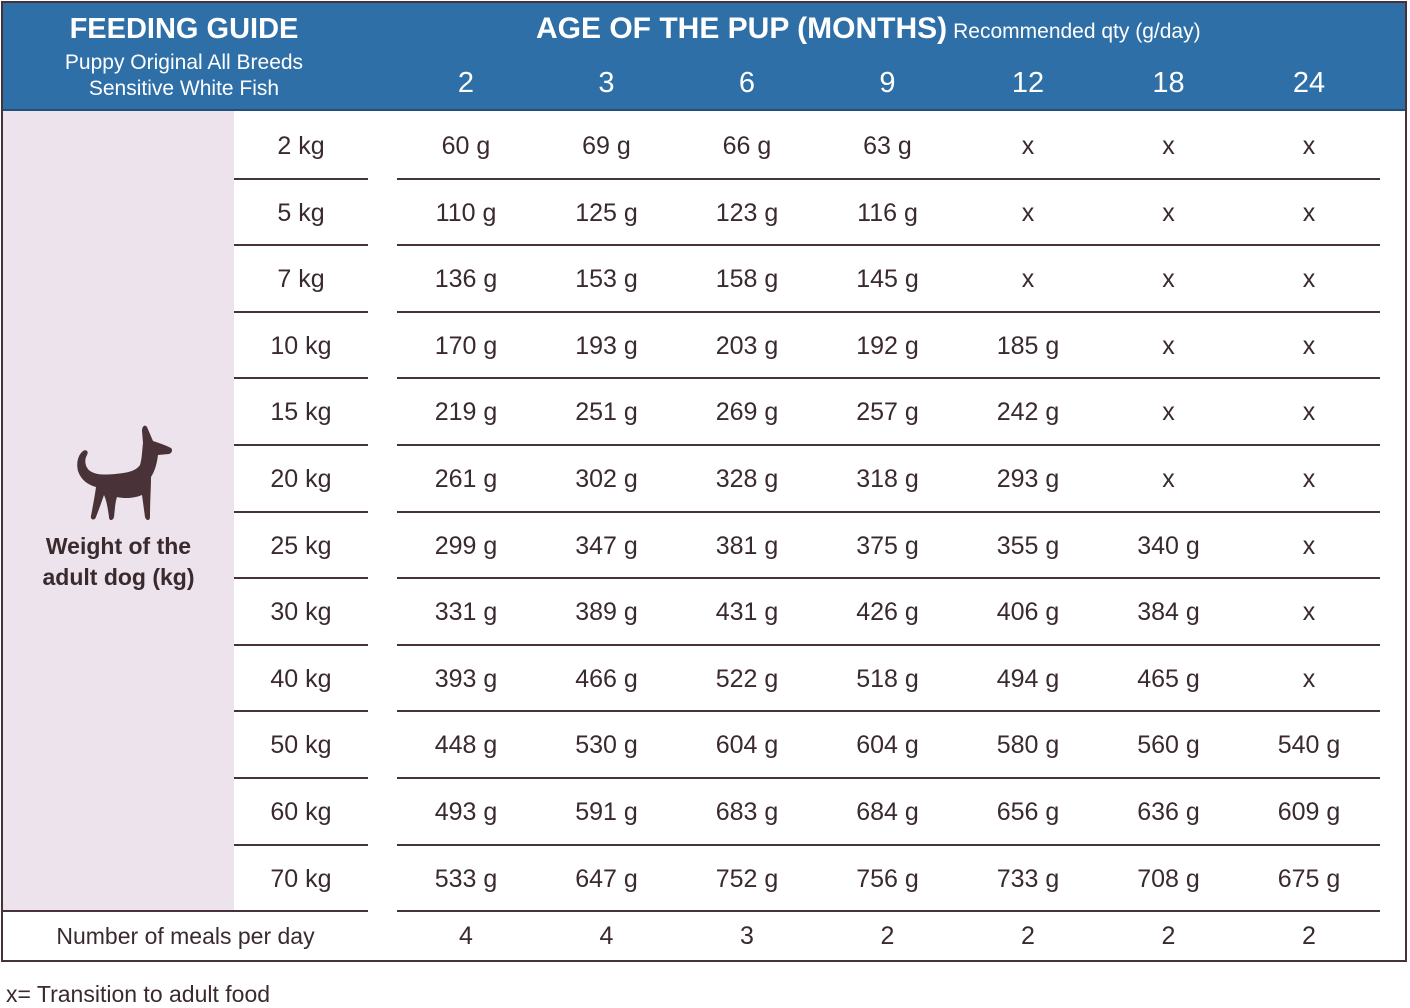 Image resolution: width=1410 pixels, height=1008 pixels. What do you see at coordinates (747, 545) in the screenshot?
I see `quantity-cell: 381 g` at bounding box center [747, 545].